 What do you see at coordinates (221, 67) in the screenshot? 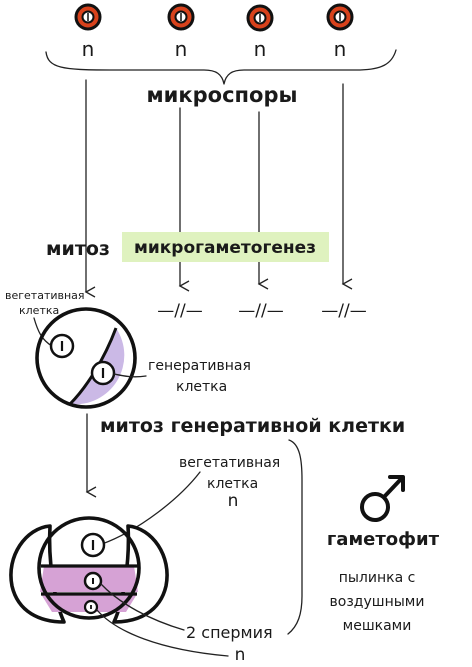
I see `microspore-brace` at bounding box center [221, 67].